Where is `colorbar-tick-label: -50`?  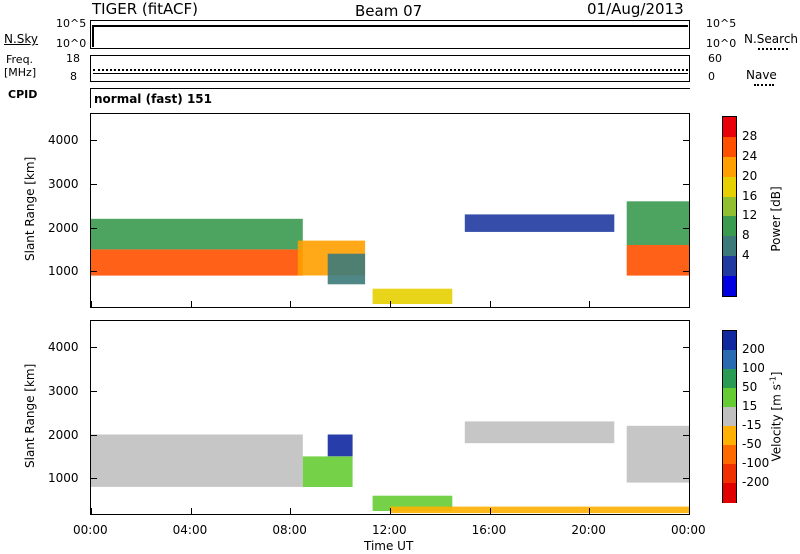 colorbar-tick-label: -50 is located at coordinates (752, 444).